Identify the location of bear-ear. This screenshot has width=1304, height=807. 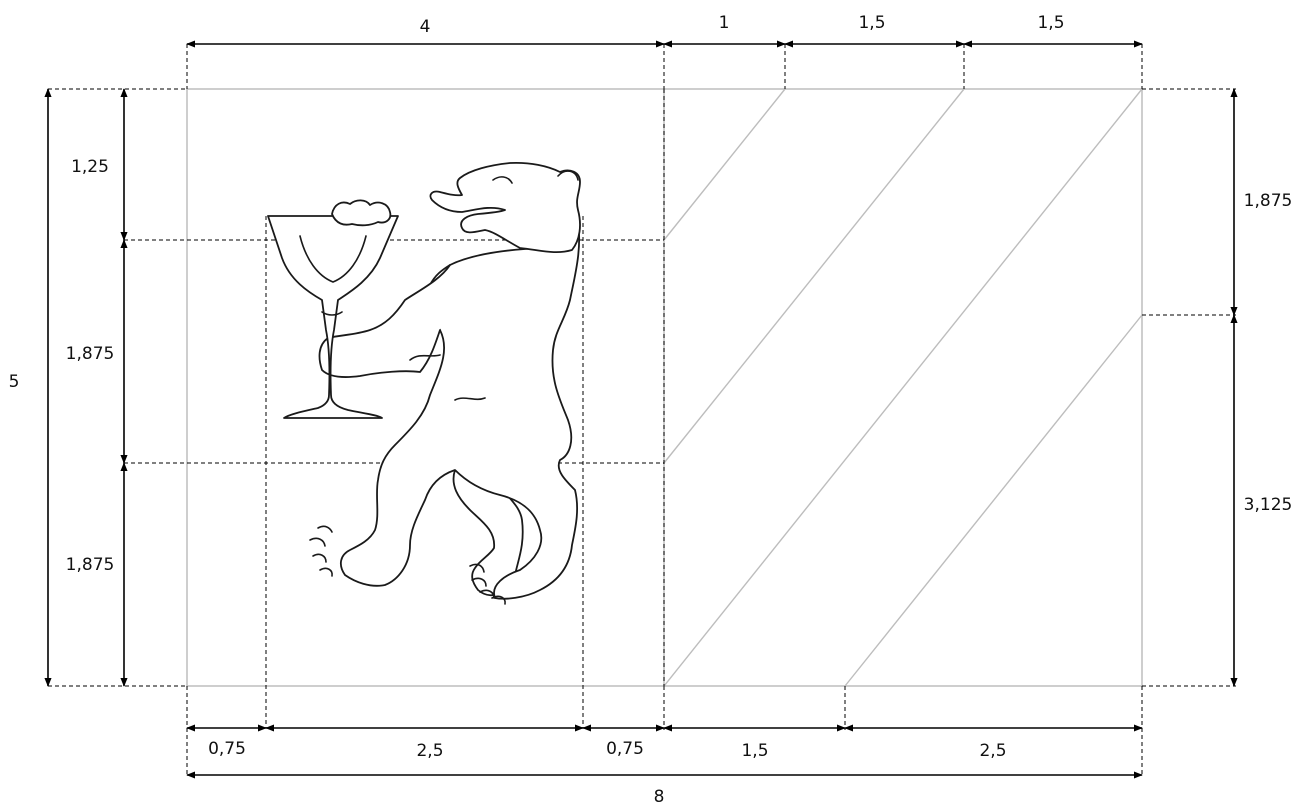
(568, 175).